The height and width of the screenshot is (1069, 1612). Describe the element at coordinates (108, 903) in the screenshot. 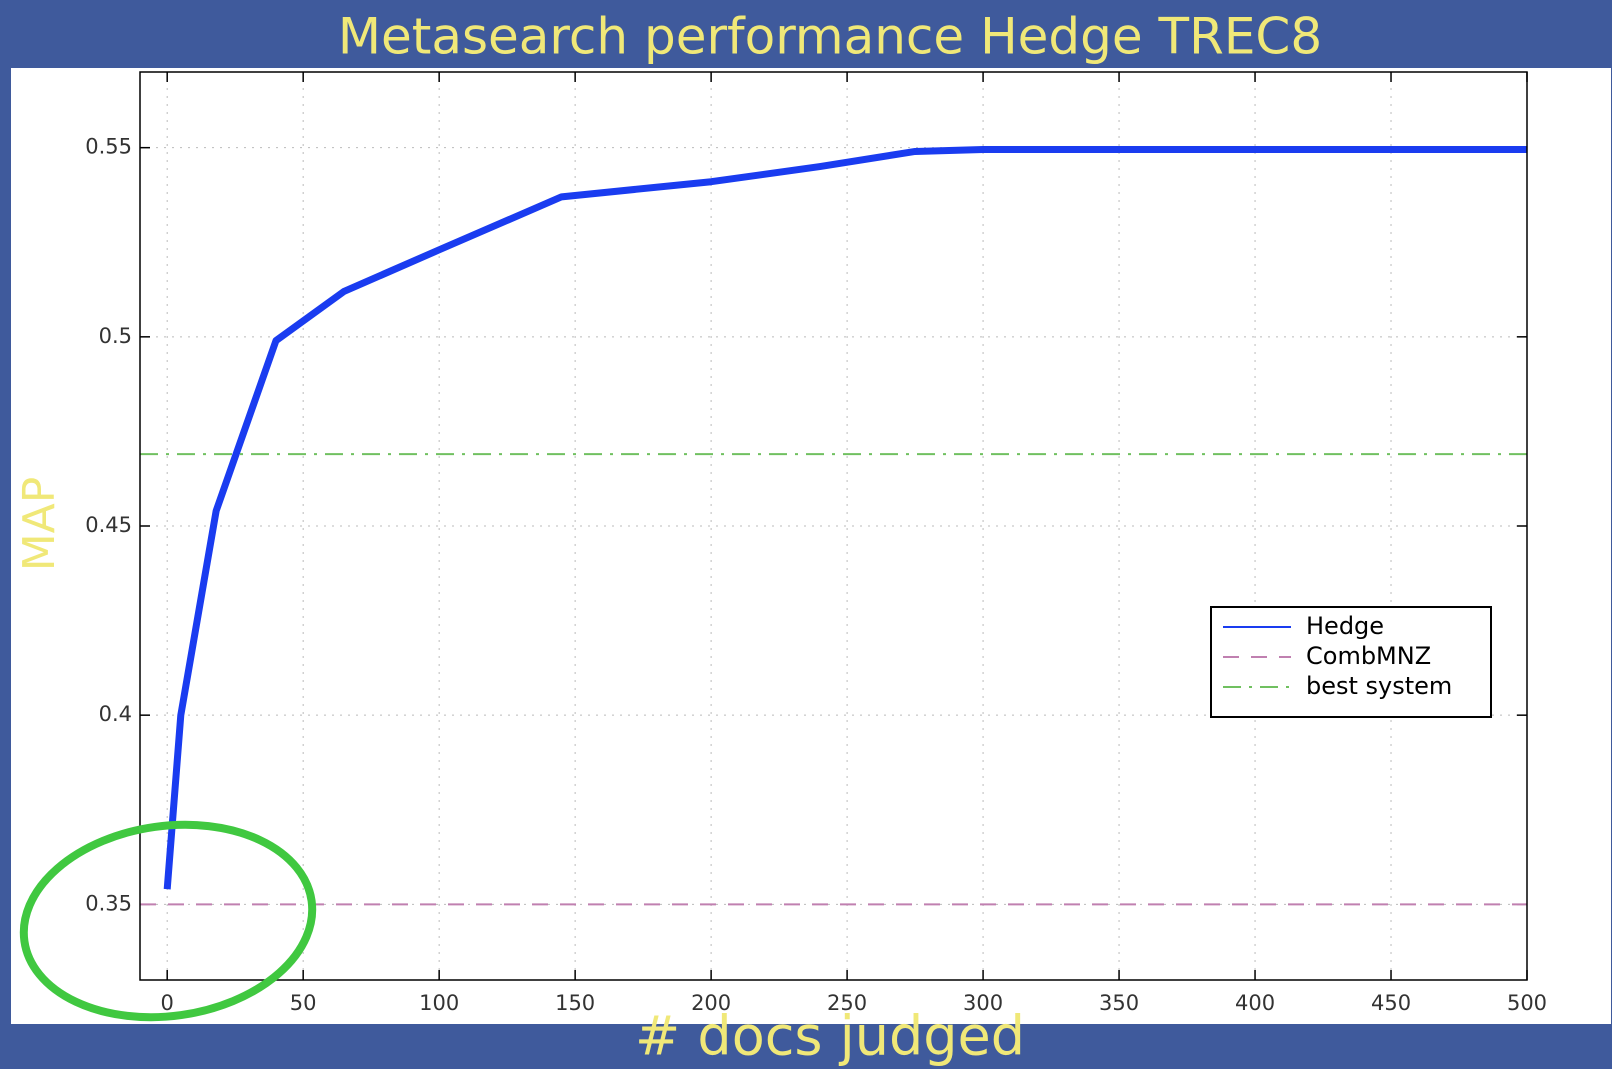

I see `y-tick-label: 0.35` at that location.